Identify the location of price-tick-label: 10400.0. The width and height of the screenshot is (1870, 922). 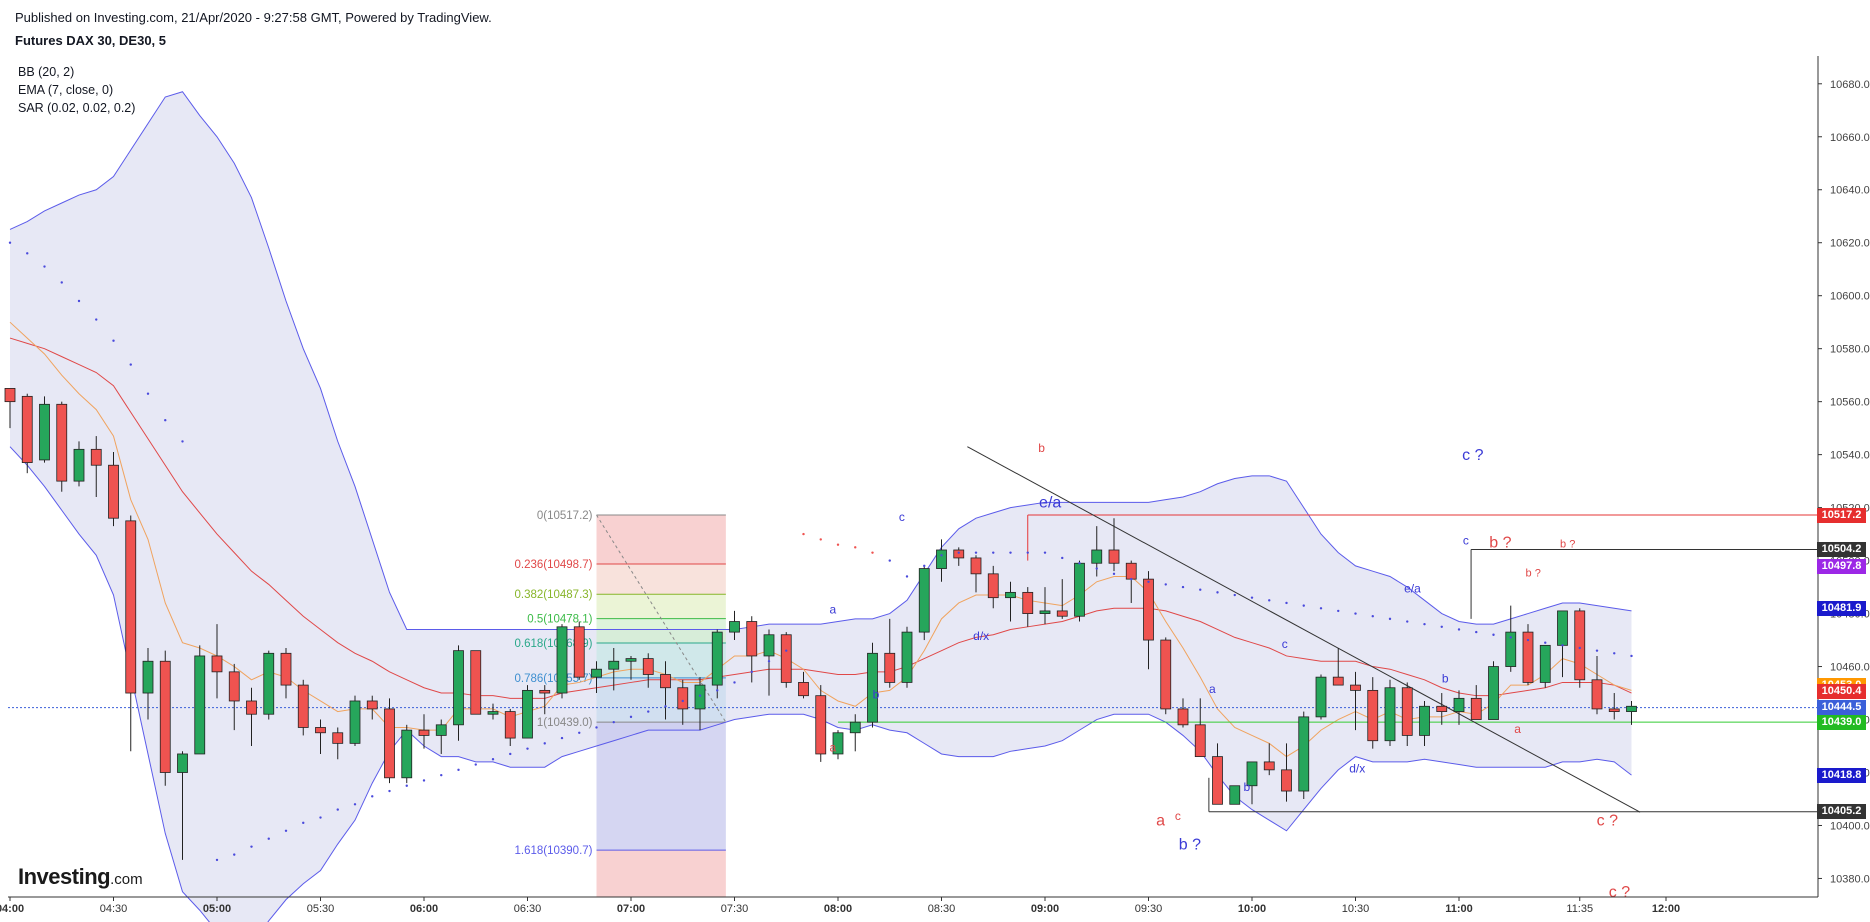
(1850, 826).